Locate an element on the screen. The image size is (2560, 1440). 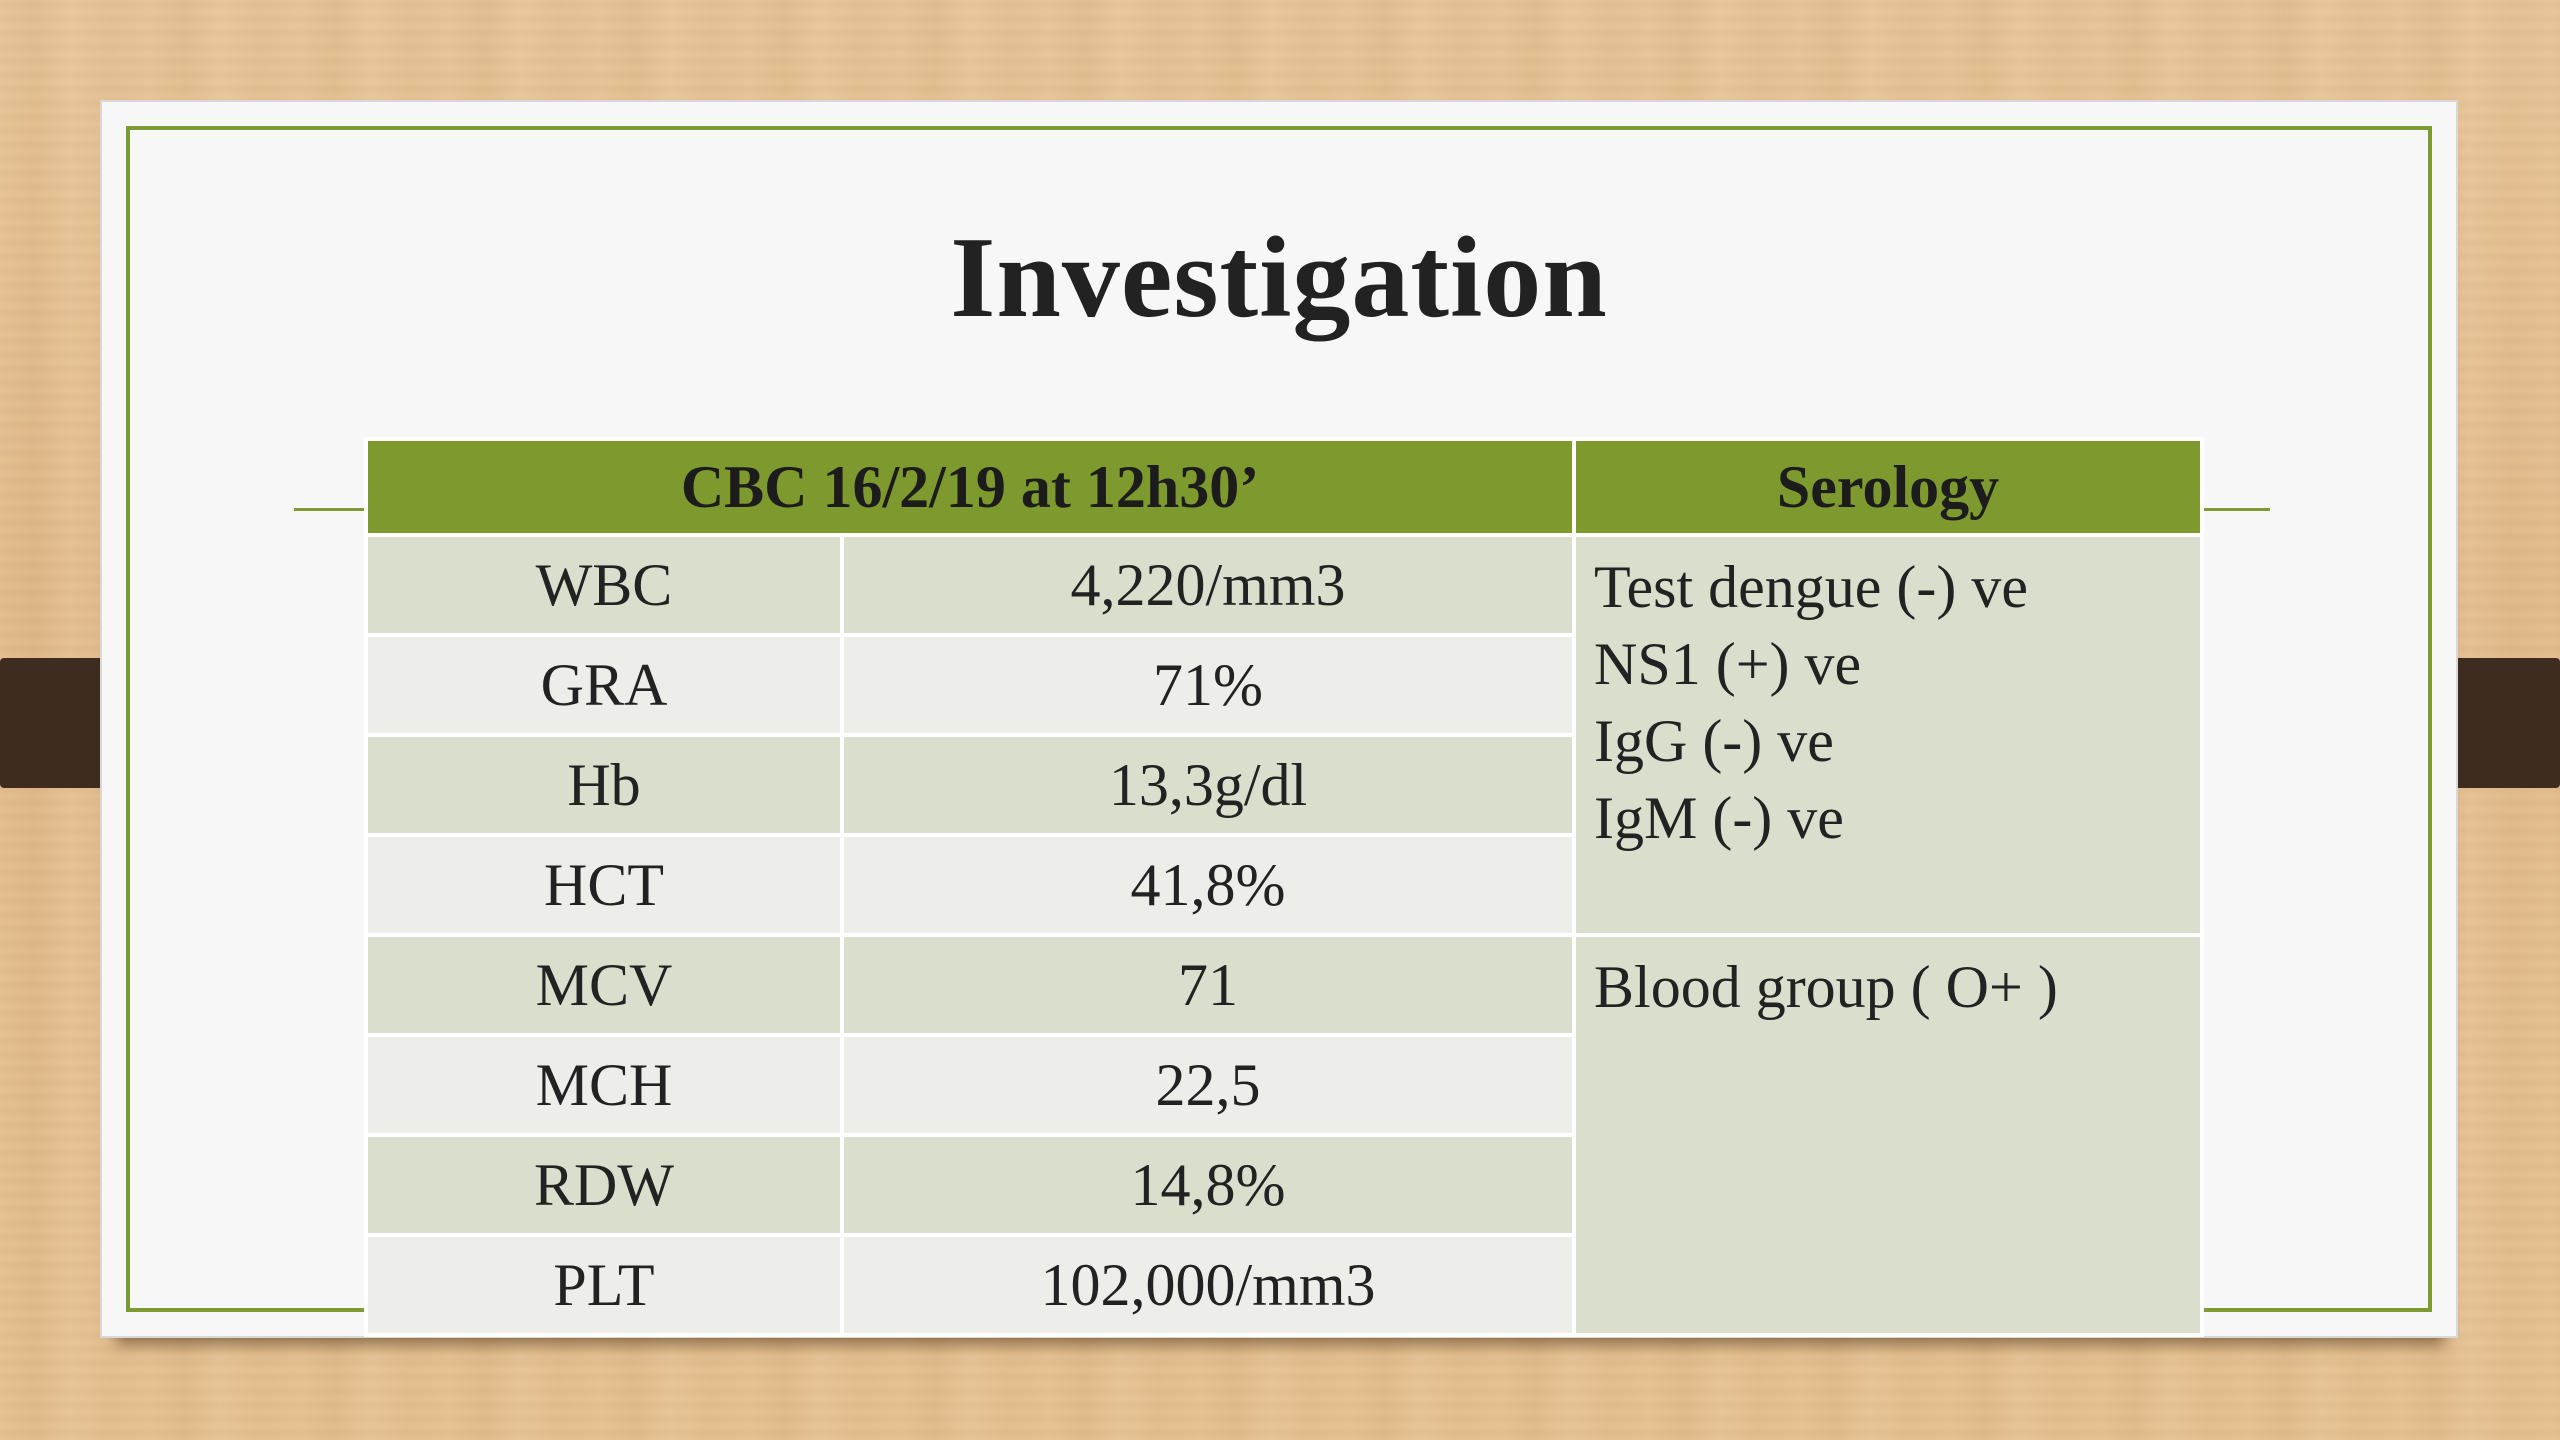
serology-line: IgM (-) ve is located at coordinates (1719, 818).